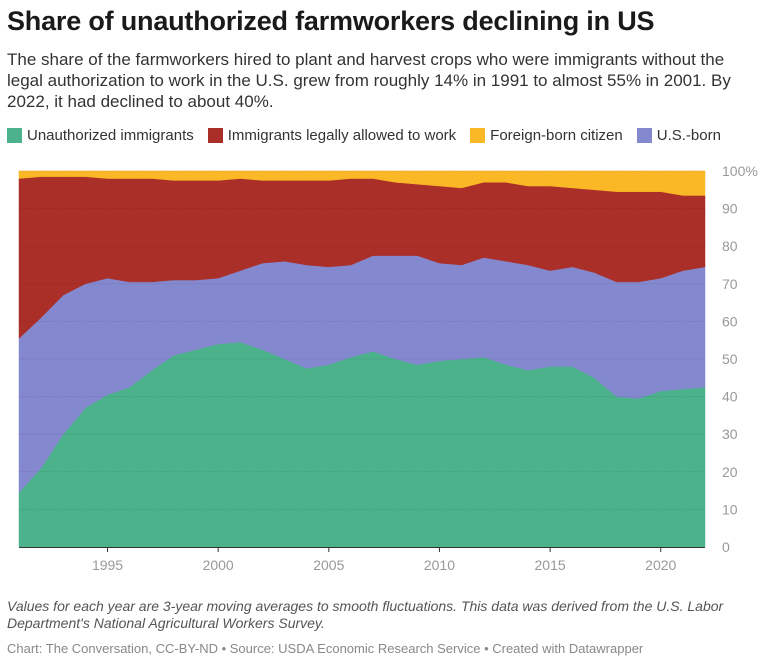 The width and height of the screenshot is (768, 662). Describe the element at coordinates (730, 472) in the screenshot. I see `y-tick-label: 20` at that location.